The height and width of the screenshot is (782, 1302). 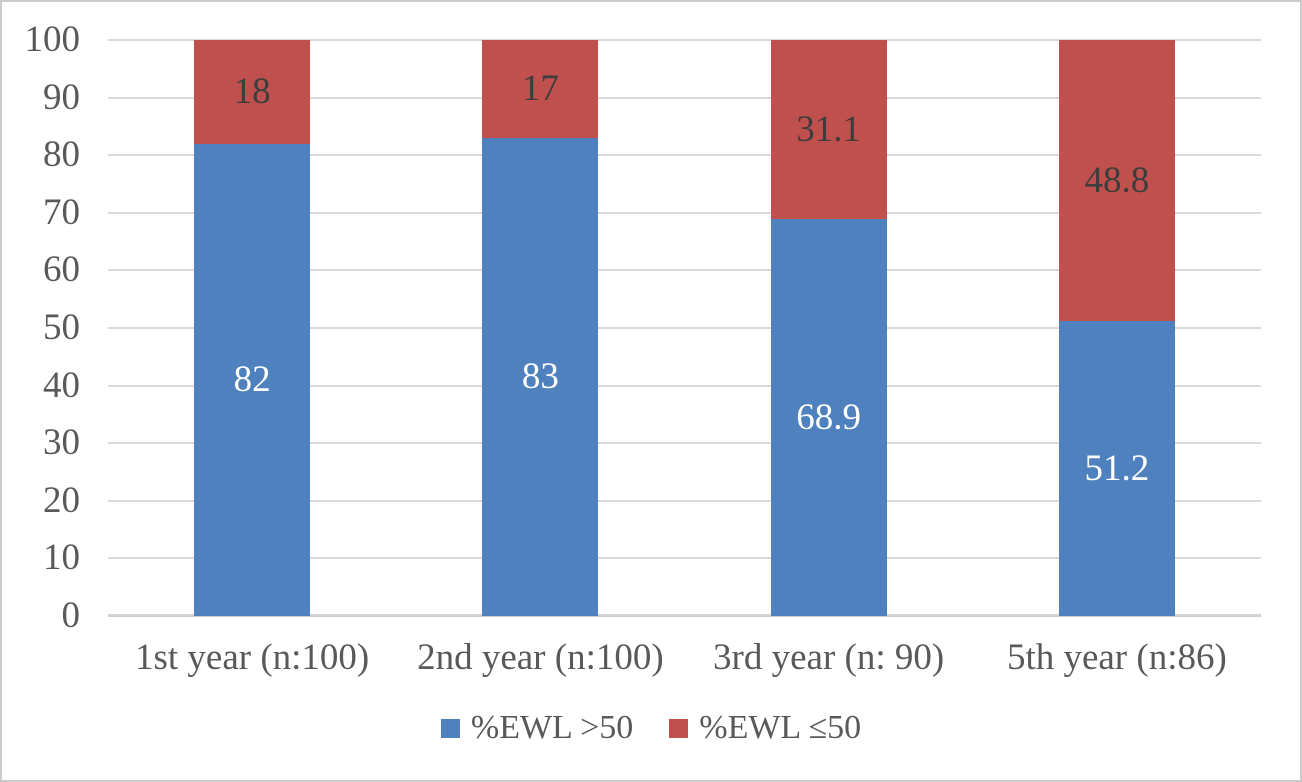 I want to click on bar-segment-series-0: 68.9, so click(x=828, y=417).